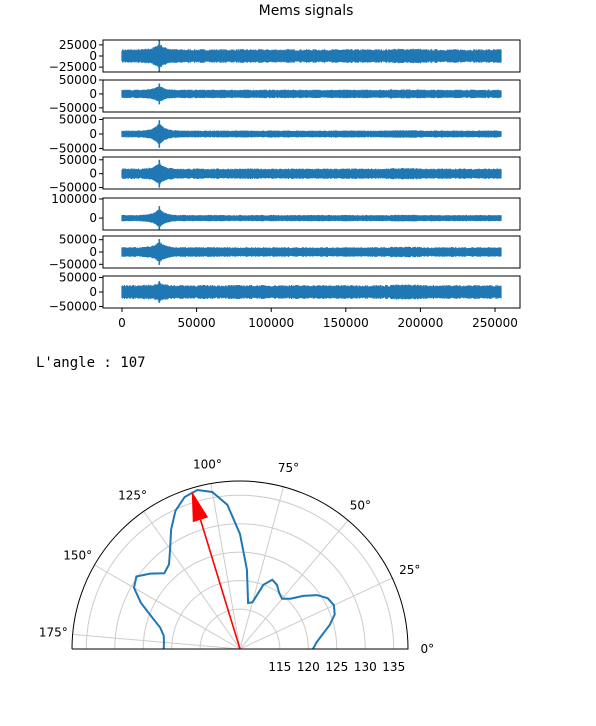 The width and height of the screenshot is (596, 726). What do you see at coordinates (133, 363) in the screenshot?
I see `angle-output-value: 107` at bounding box center [133, 363].